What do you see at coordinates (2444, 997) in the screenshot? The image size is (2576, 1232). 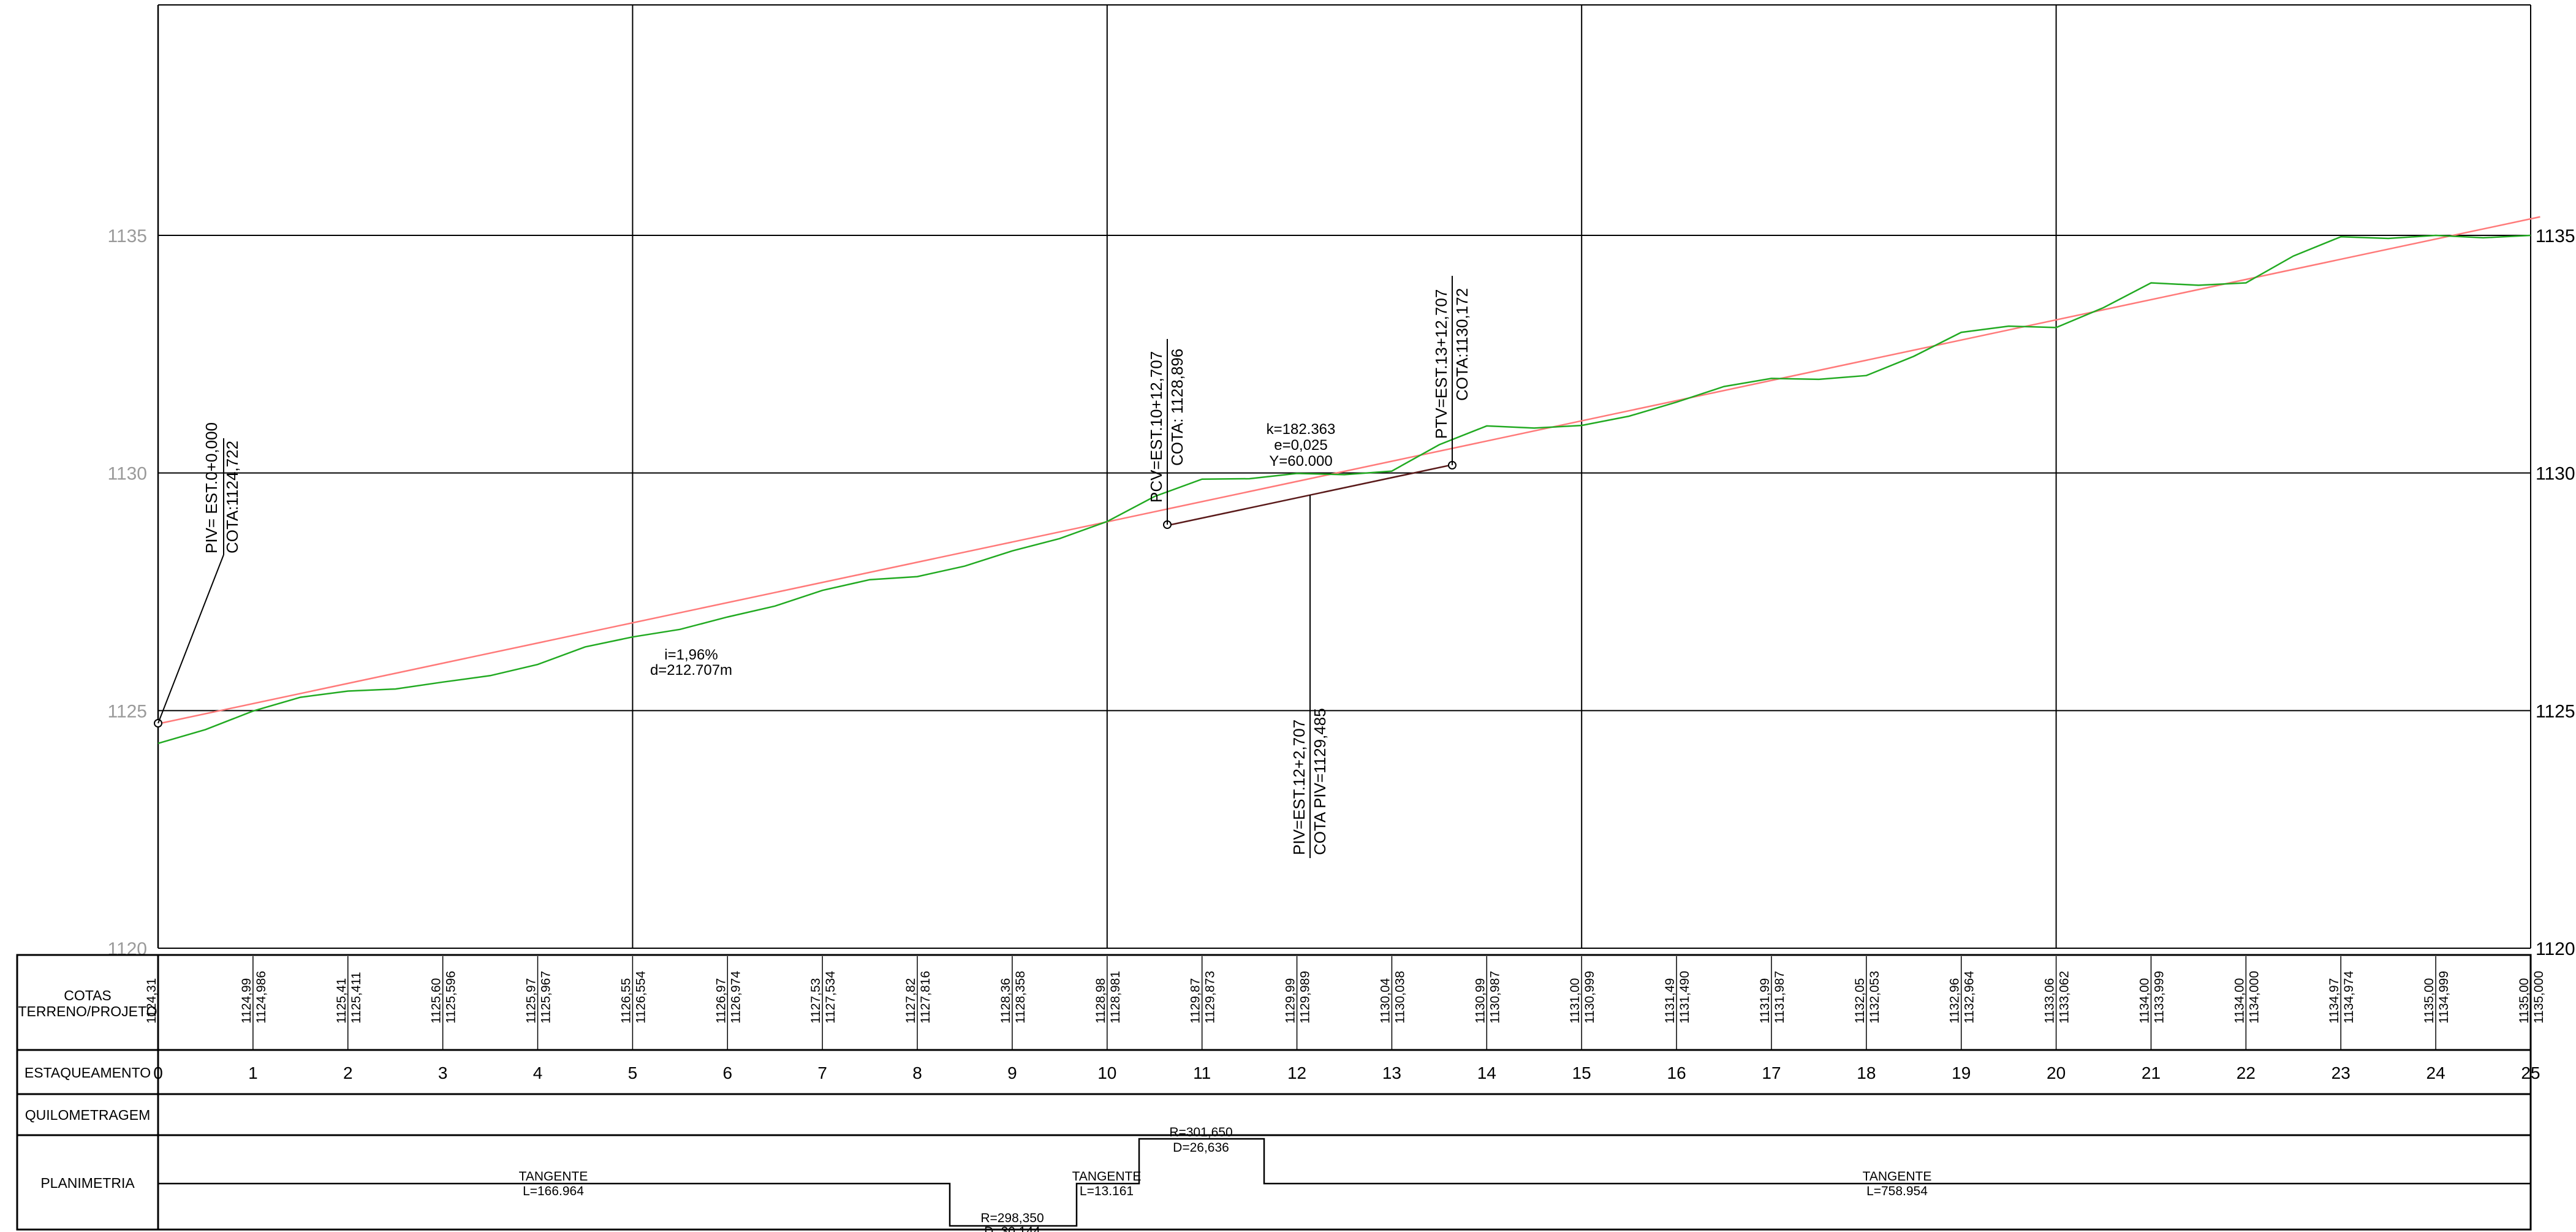 I see `cota-projeto-24: 1134,999` at bounding box center [2444, 997].